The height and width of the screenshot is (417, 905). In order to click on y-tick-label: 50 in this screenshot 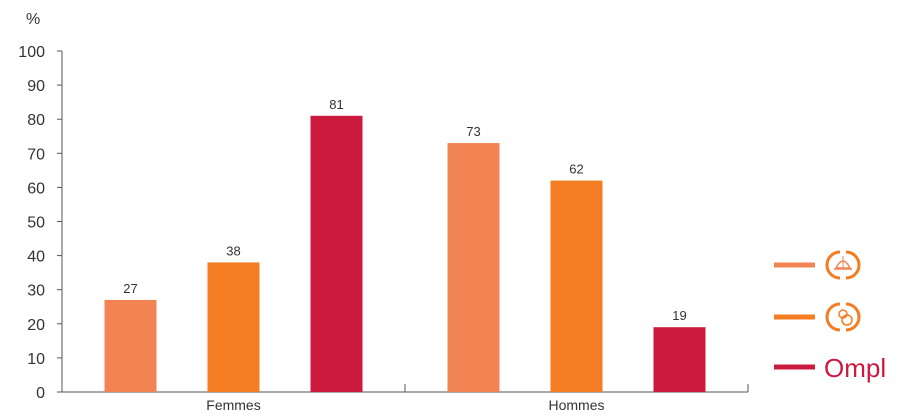, I will do `click(36, 223)`.